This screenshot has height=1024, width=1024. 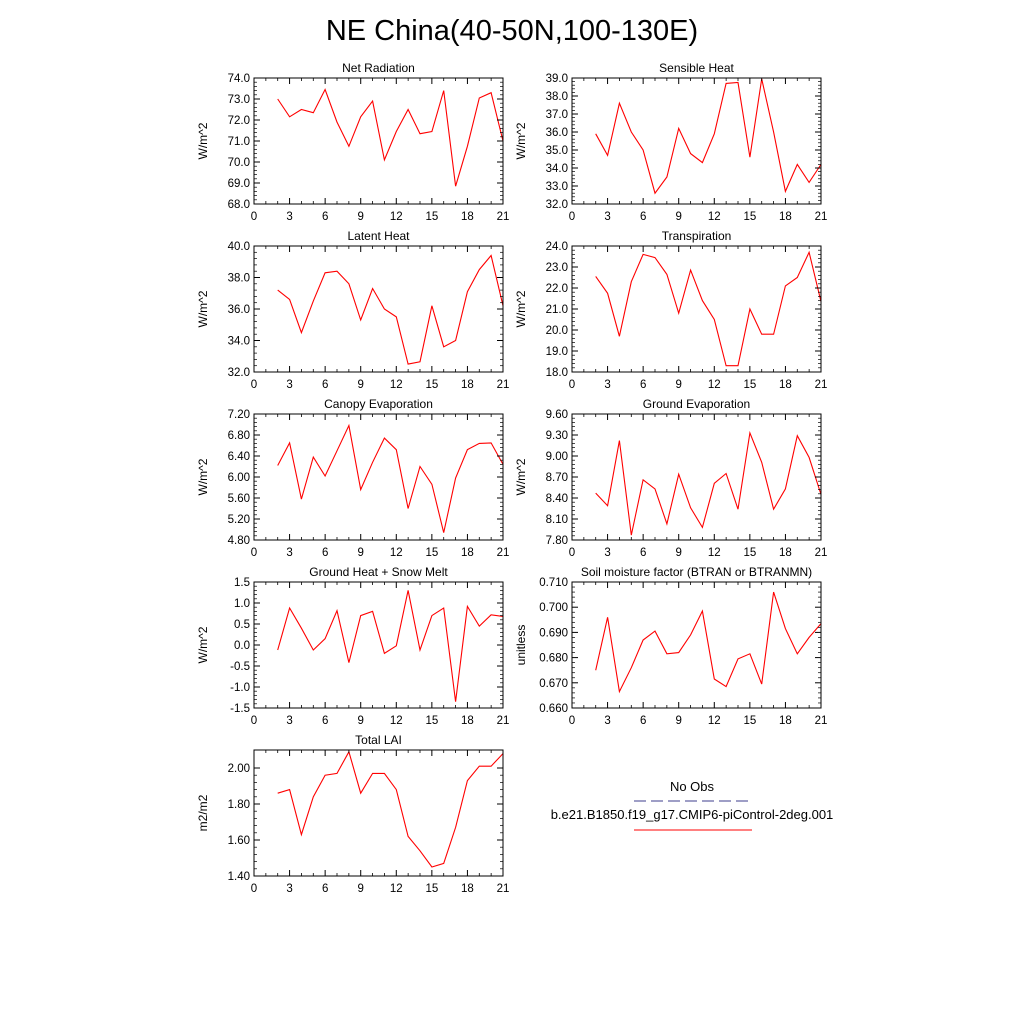 I want to click on panel-title: Net Radiation, so click(x=378, y=68).